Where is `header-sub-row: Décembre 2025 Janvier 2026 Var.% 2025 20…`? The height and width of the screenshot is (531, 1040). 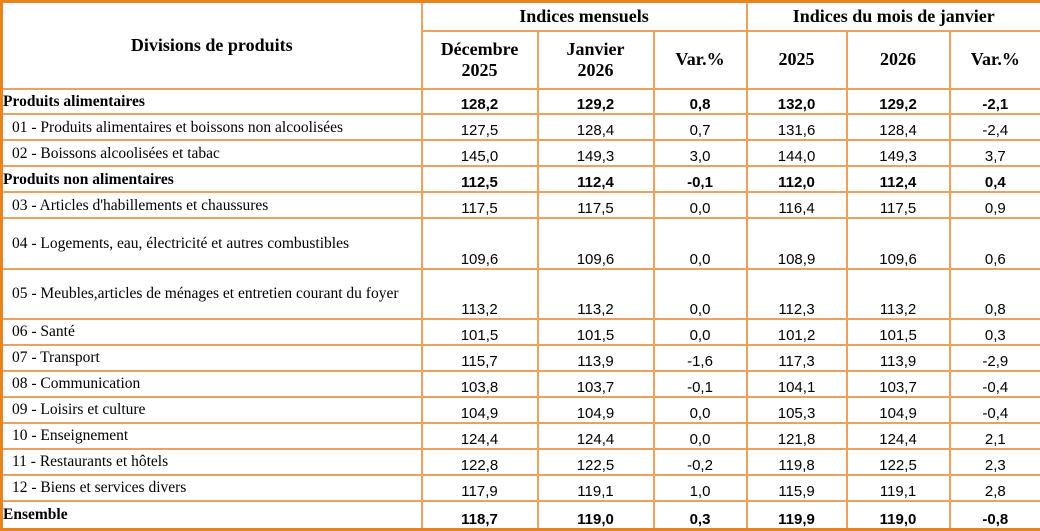 header-sub-row: Décembre 2025 Janvier 2026 Var.% 2025 20… is located at coordinates (521, 59).